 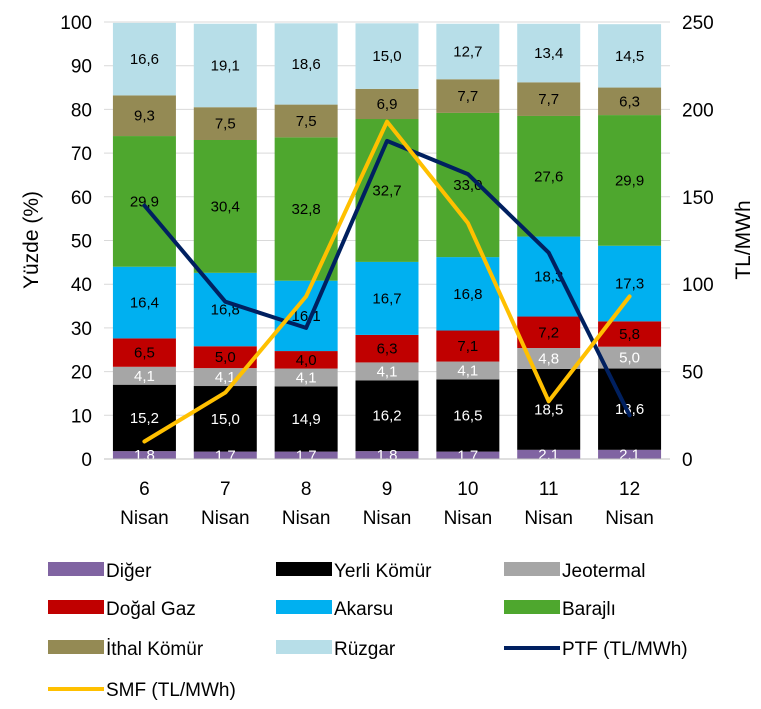 I want to click on data-label: 7,5, so click(x=225, y=124).